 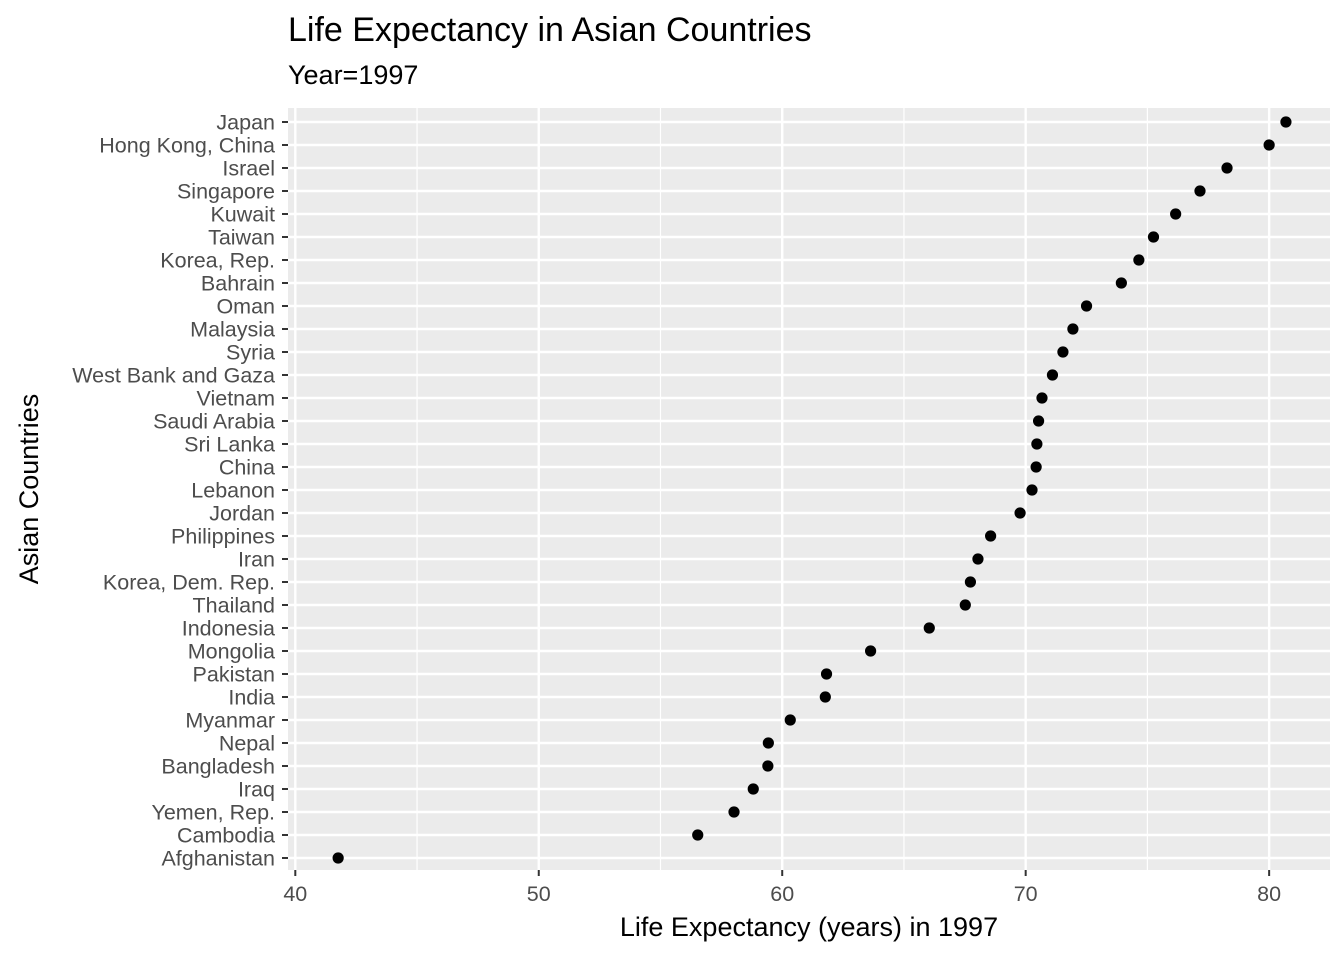 I want to click on y-tick-label: Korea, Dem. Rep., so click(x=189, y=583).